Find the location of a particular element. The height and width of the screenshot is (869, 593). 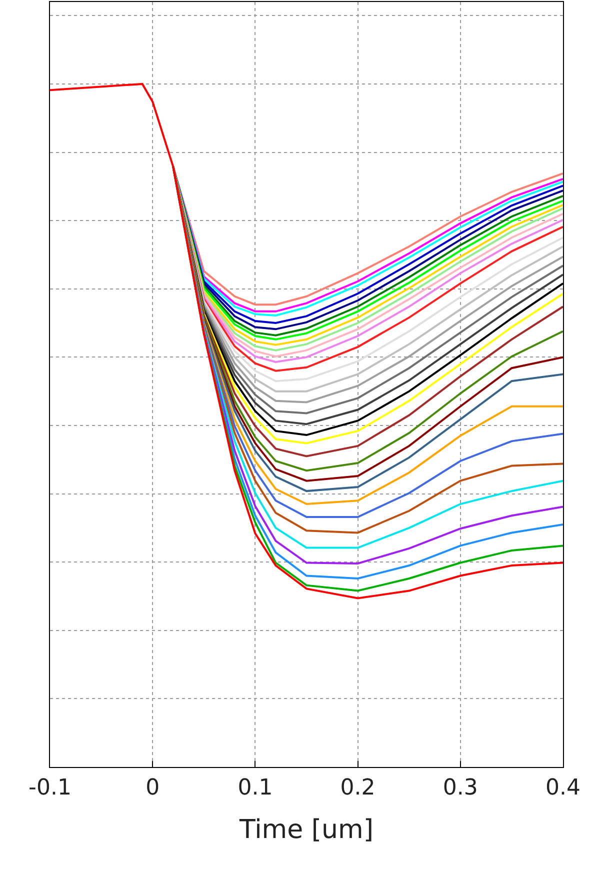

x-tick-label: 0.4 is located at coordinates (563, 787).